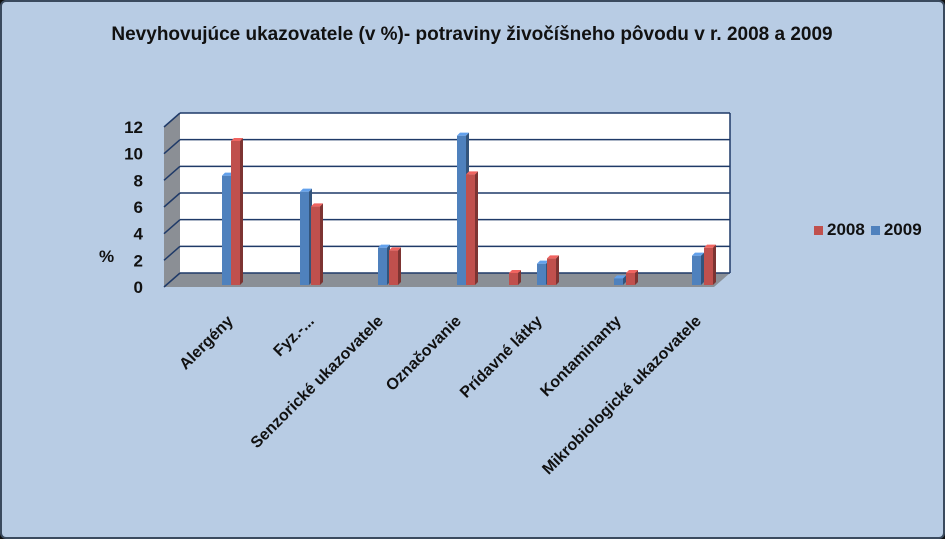 Image resolution: width=945 pixels, height=539 pixels. Describe the element at coordinates (133, 127) in the screenshot. I see `y-tick-label: 12` at that location.